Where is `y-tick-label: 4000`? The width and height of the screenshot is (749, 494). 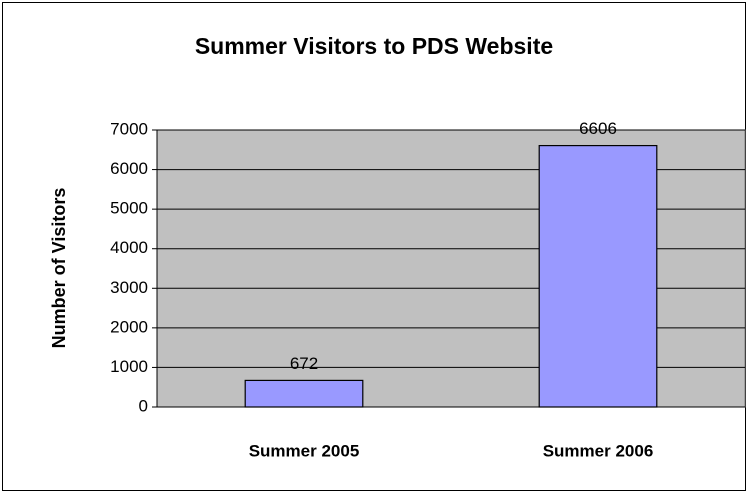
y-tick-label: 4000 is located at coordinates (129, 247).